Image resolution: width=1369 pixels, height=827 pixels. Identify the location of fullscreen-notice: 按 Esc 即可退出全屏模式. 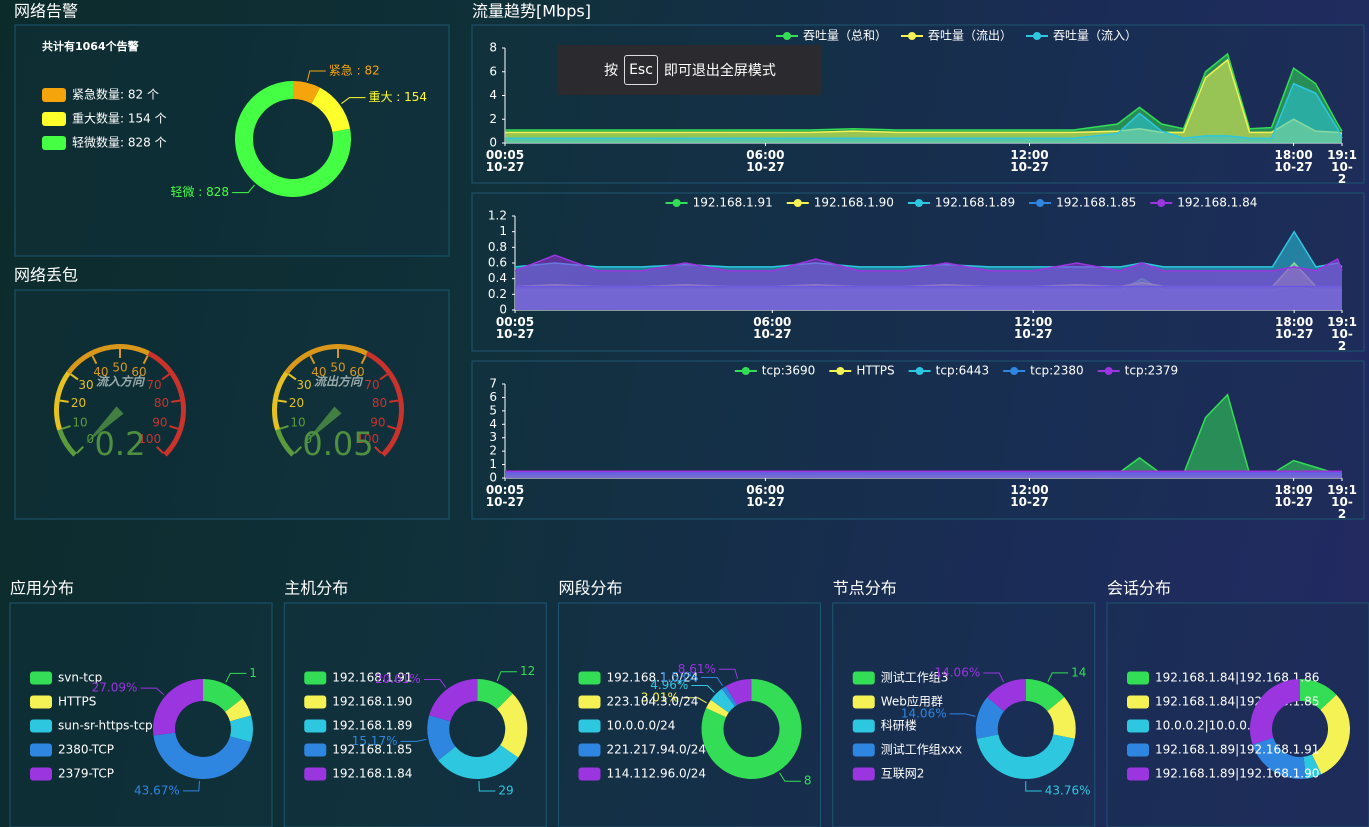
(690, 70).